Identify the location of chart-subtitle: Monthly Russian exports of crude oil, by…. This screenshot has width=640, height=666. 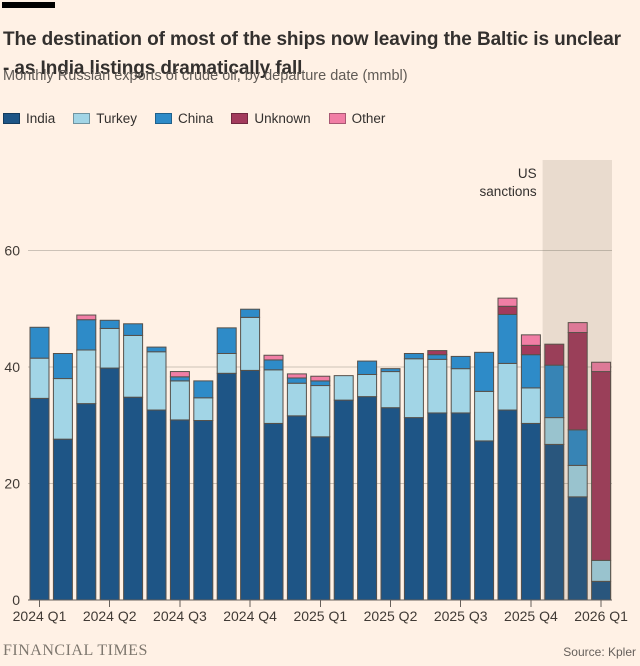
(205, 76).